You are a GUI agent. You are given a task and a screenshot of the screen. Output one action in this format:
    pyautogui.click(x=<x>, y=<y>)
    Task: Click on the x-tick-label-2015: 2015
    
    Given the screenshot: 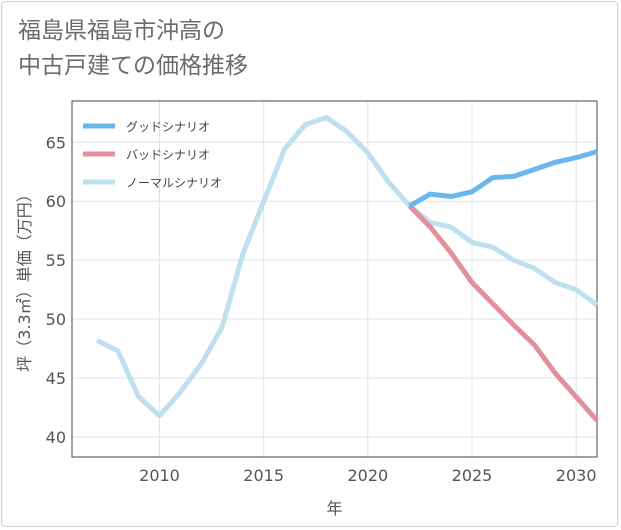 What is the action you would take?
    pyautogui.click(x=263, y=475)
    